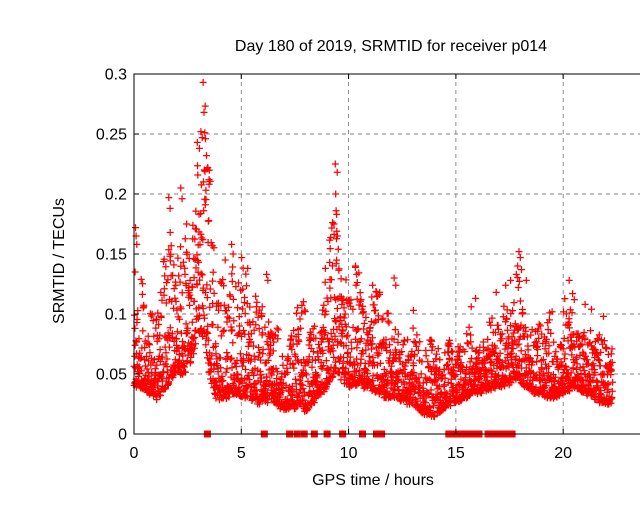  What do you see at coordinates (373, 480) in the screenshot?
I see `x-axis-label: GPS time / hours` at bounding box center [373, 480].